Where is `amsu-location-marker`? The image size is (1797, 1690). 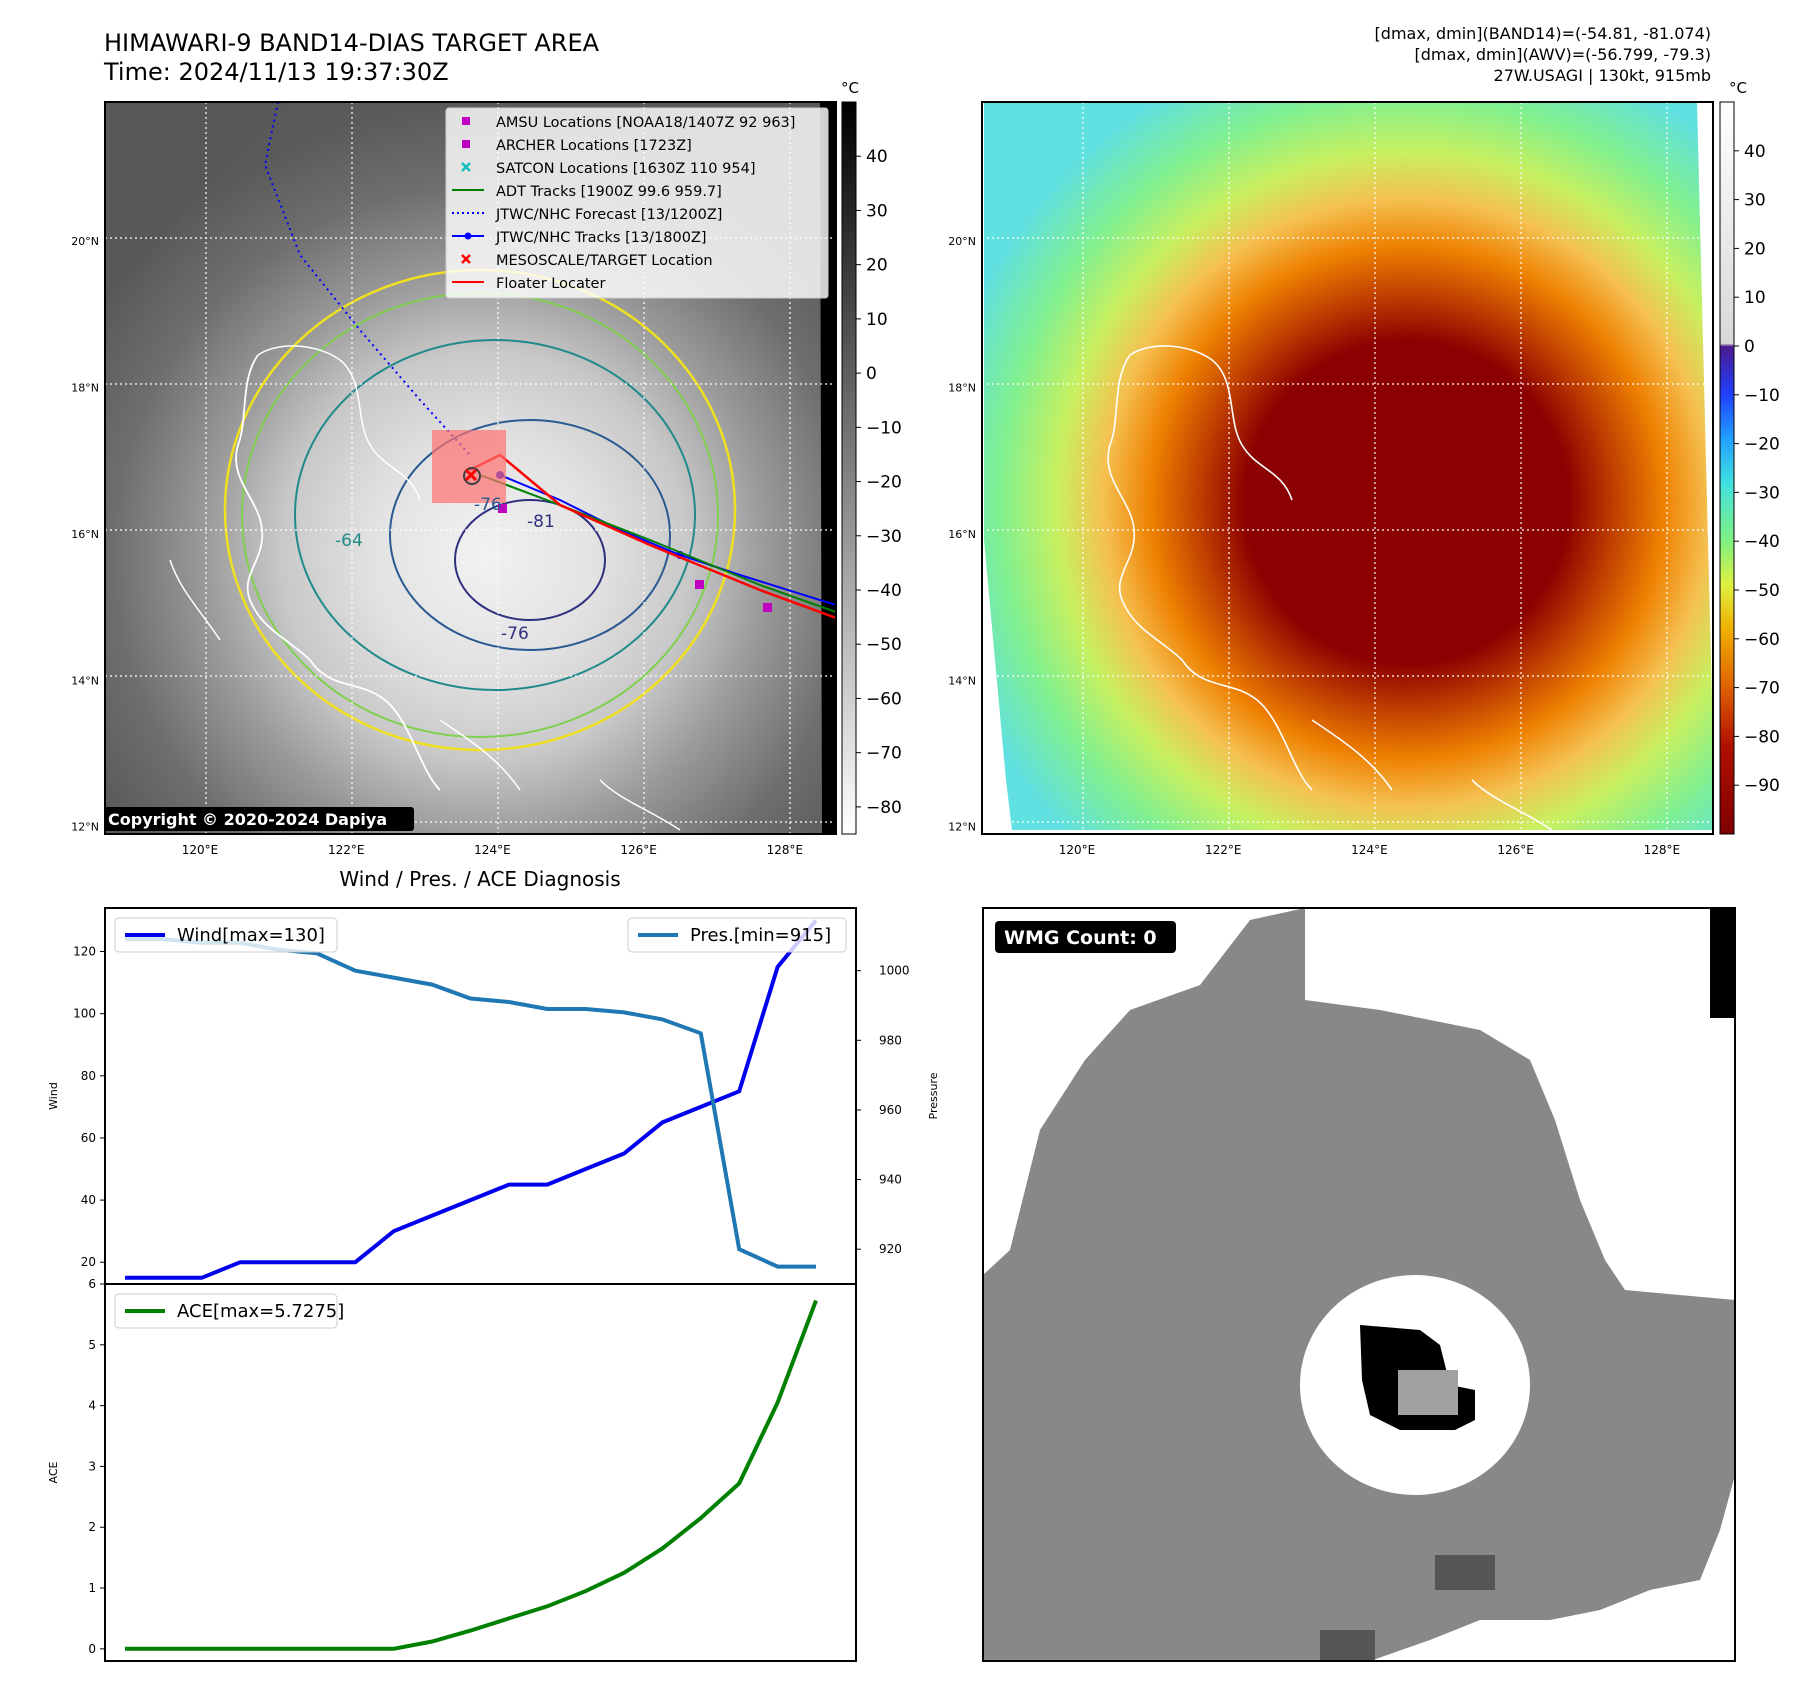
amsu-location-marker is located at coordinates (767, 607).